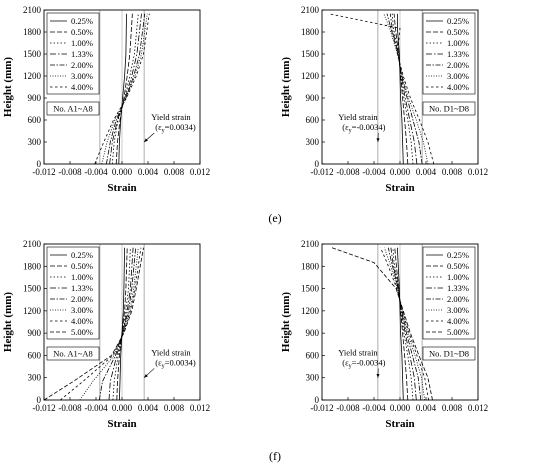 The image size is (550, 466). What do you see at coordinates (175, 128) in the screenshot?
I see `yield-strain-value: (εy=0.0034)` at bounding box center [175, 128].